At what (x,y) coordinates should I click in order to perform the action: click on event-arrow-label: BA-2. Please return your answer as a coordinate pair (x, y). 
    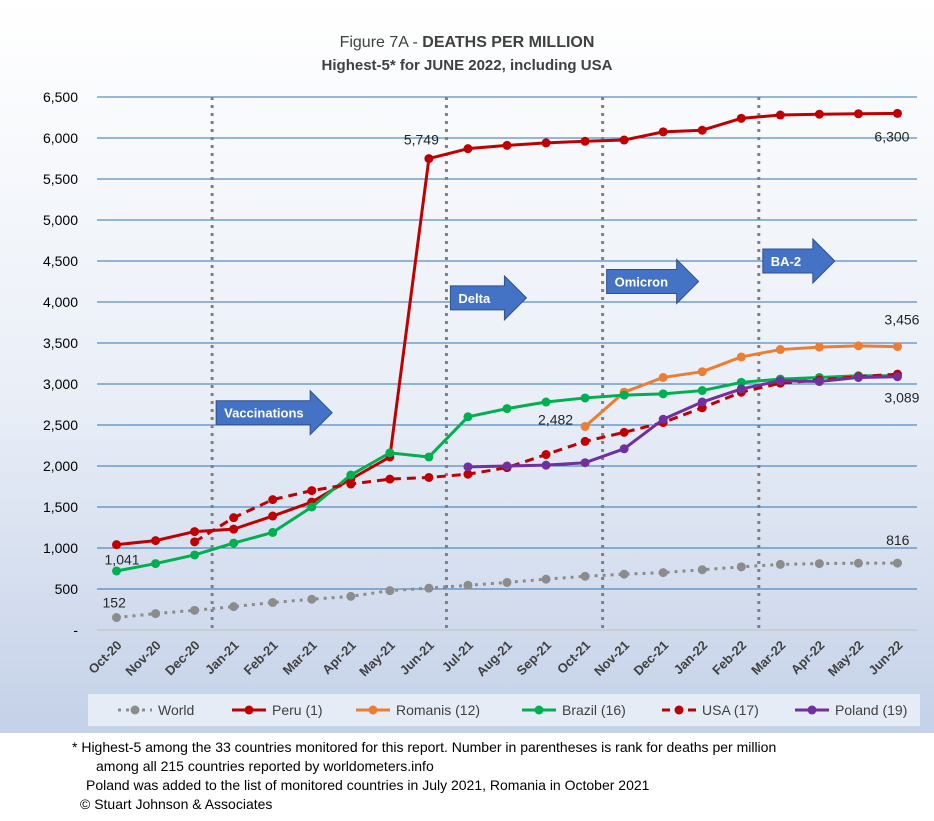
    Looking at the image, I should click on (786, 261).